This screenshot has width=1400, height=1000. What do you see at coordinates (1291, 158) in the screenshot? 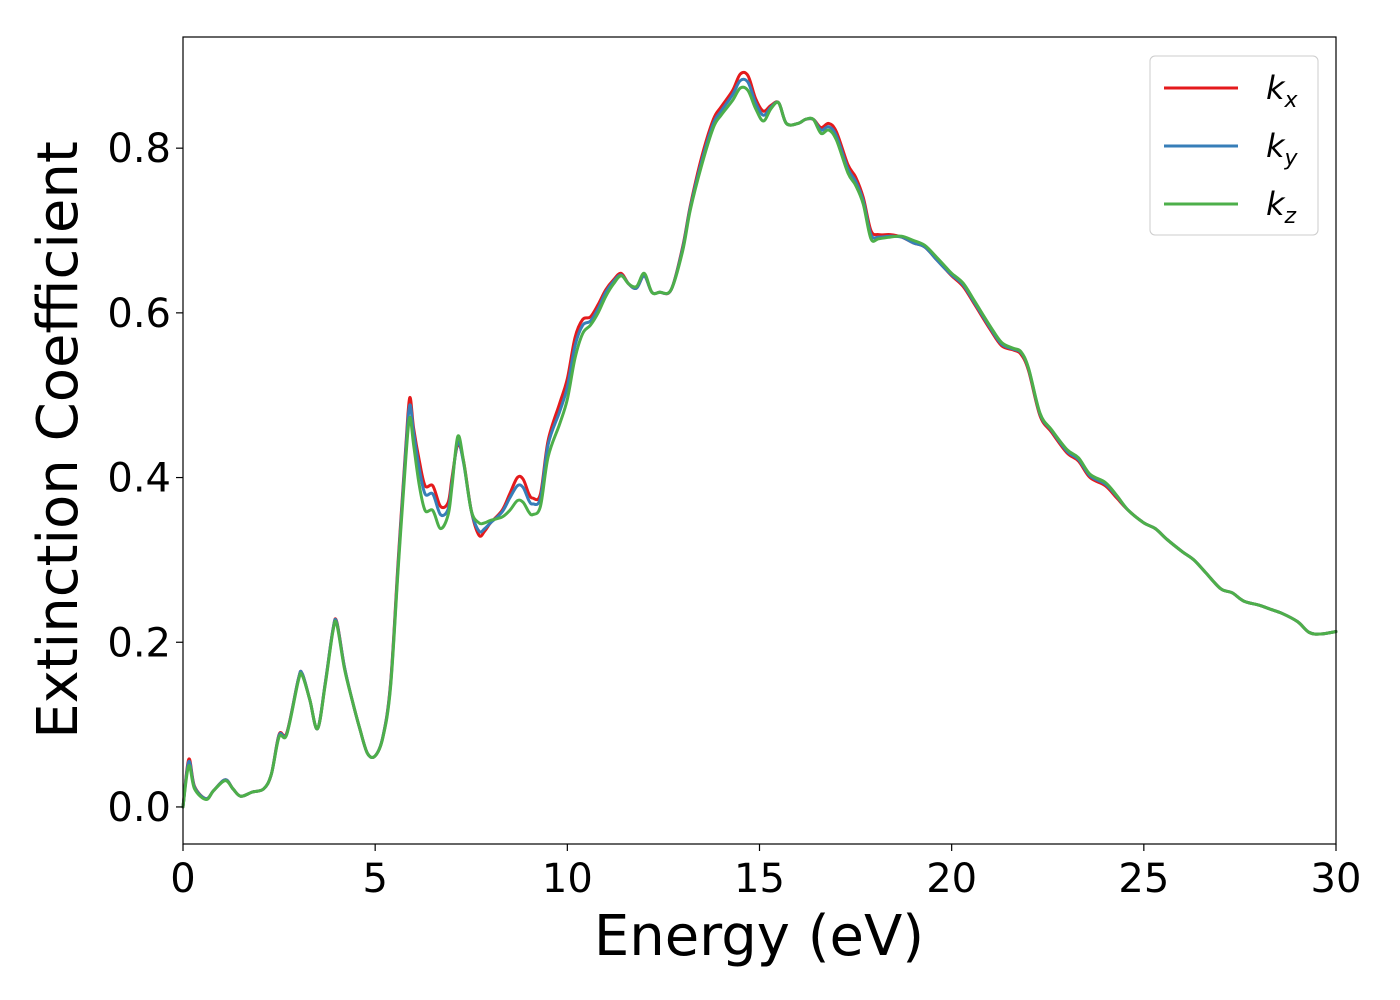
I see `legend-label-subscript: y` at bounding box center [1291, 158].